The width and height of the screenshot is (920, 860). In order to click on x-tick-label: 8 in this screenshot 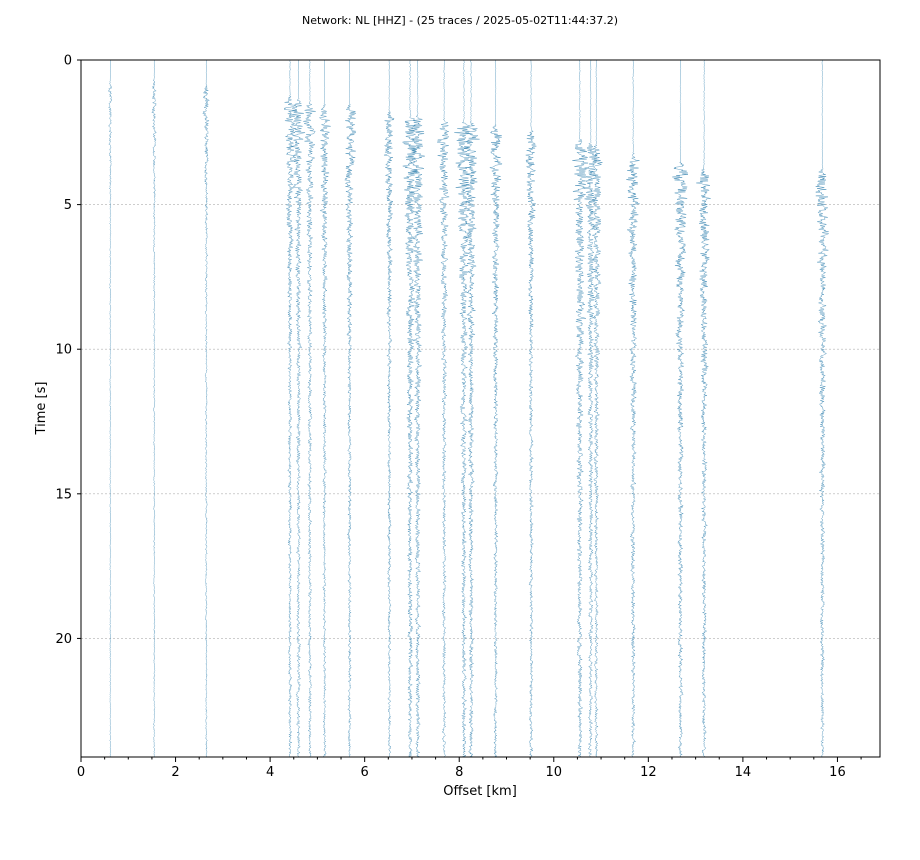, I will do `click(459, 772)`.